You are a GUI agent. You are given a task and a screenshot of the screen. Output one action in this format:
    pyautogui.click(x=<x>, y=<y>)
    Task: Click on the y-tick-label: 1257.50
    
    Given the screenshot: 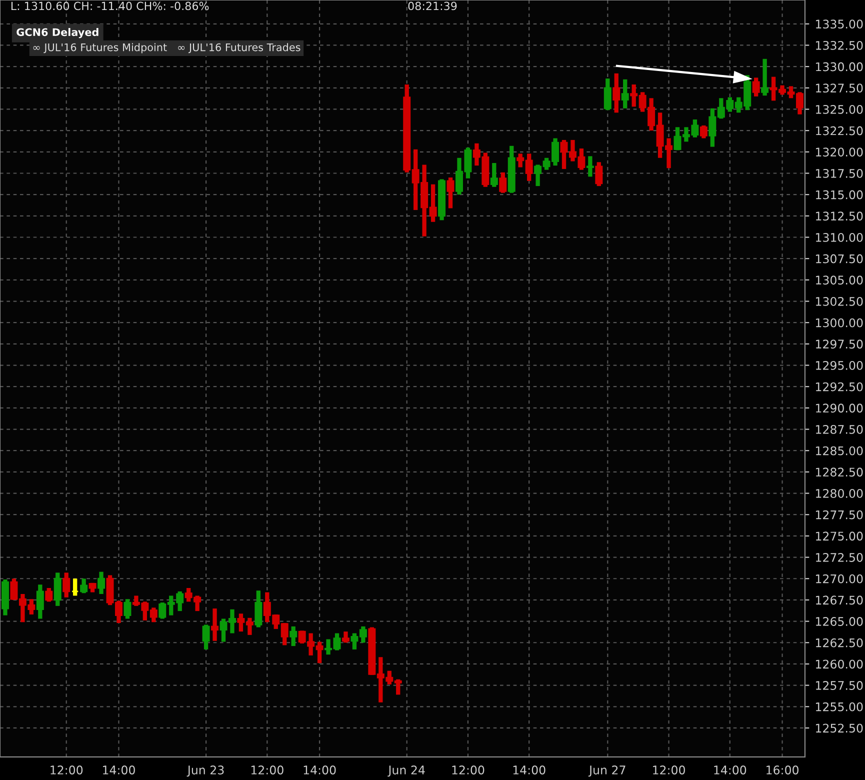 What is the action you would take?
    pyautogui.click(x=839, y=685)
    